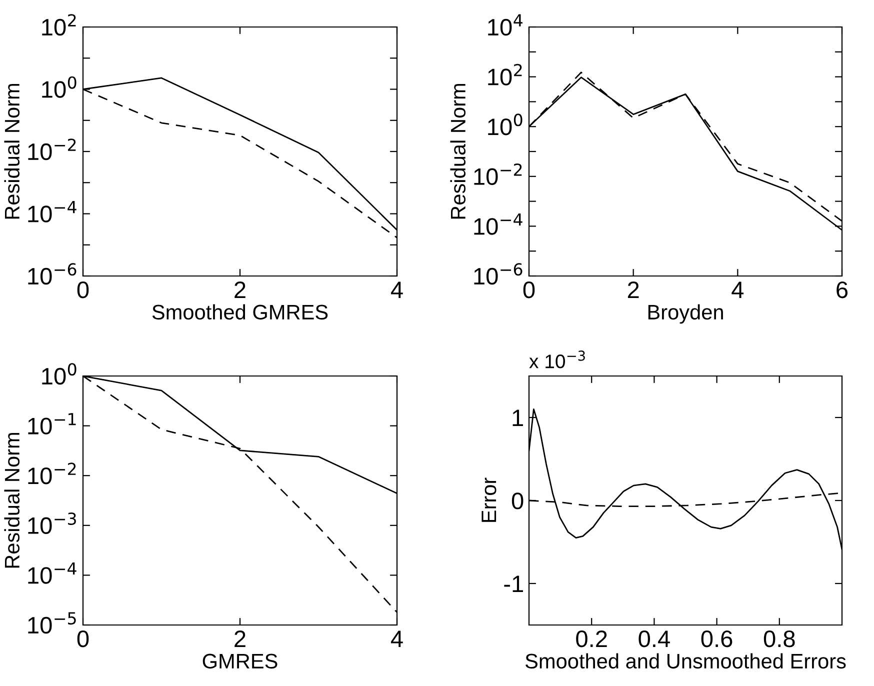 This screenshot has width=874, height=686. What do you see at coordinates (513, 584) in the screenshot?
I see `y-tick-label: -1` at bounding box center [513, 584].